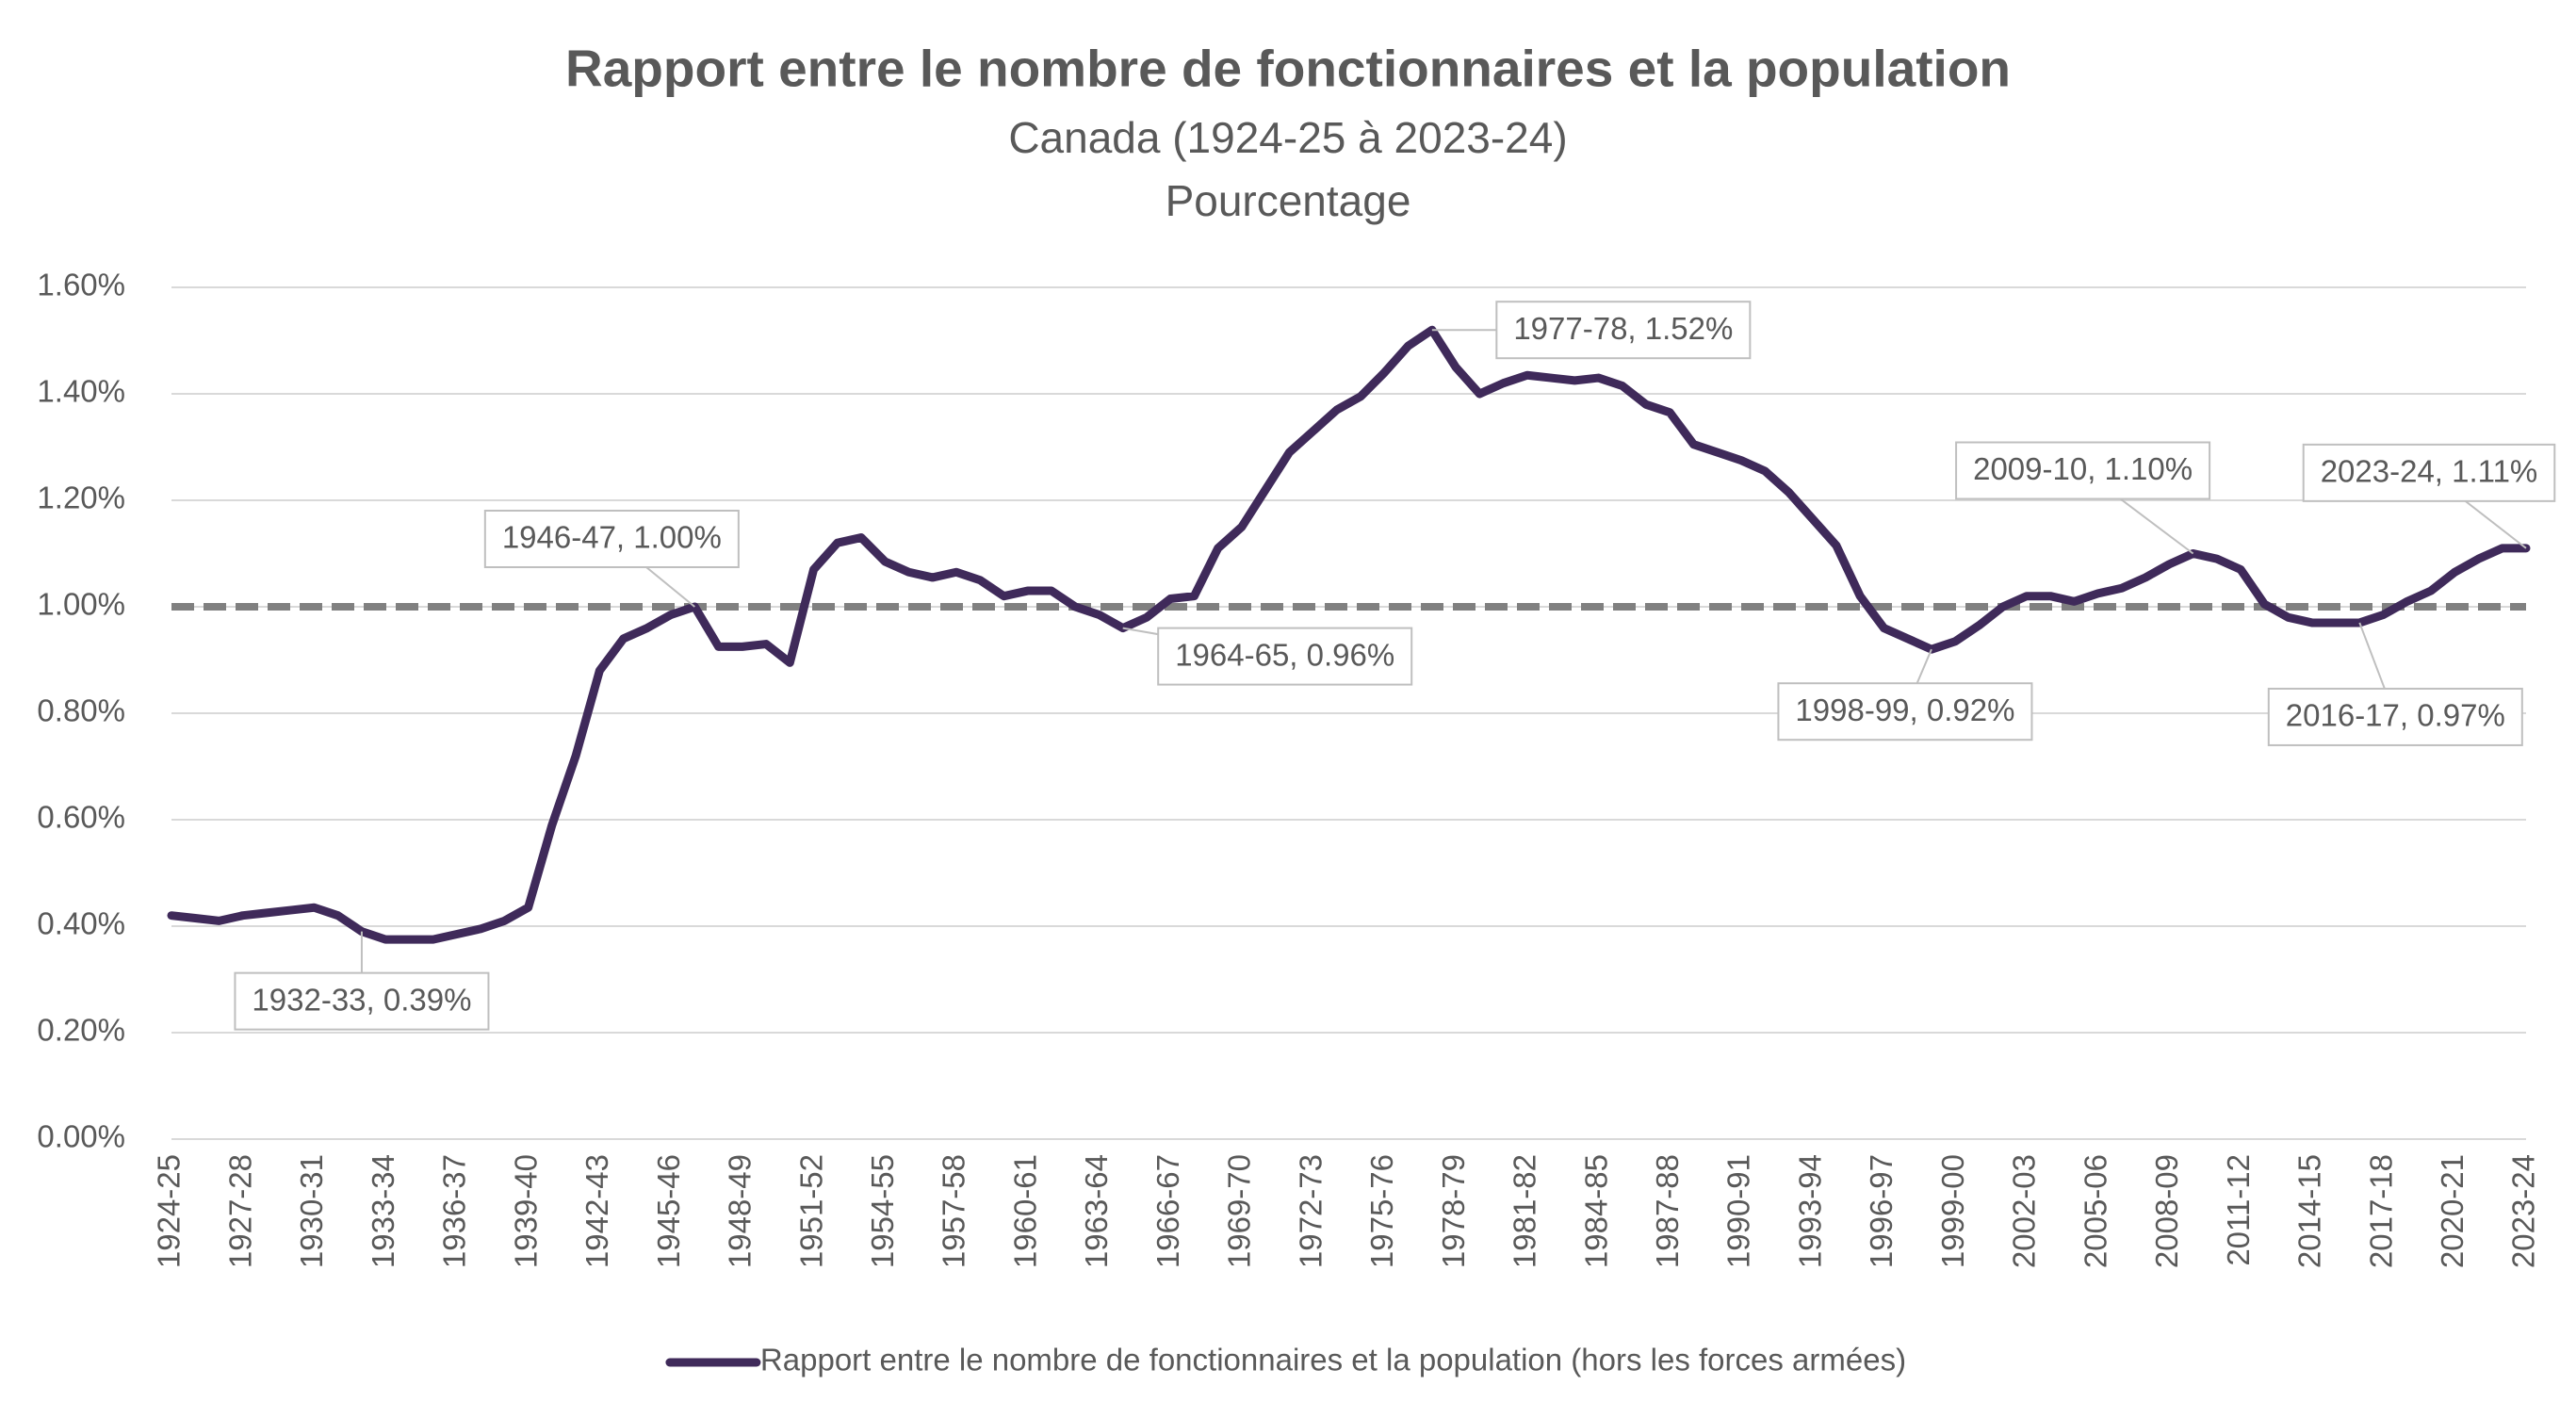  What do you see at coordinates (2309, 1211) in the screenshot?
I see `x-tick-label: 2014-15` at bounding box center [2309, 1211].